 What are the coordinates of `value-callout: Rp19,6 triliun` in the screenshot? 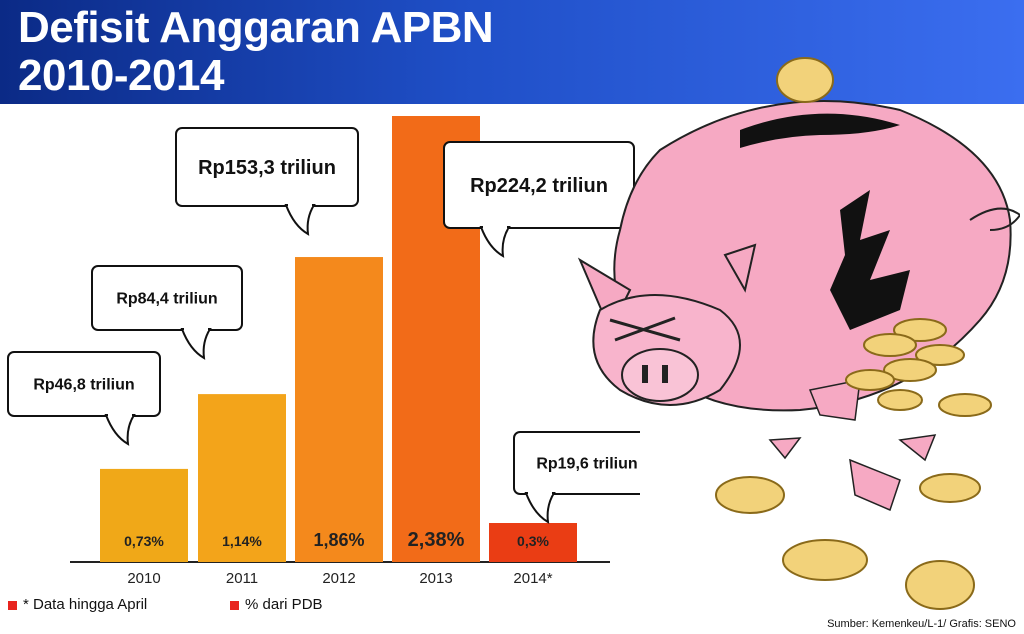 It's located at (576, 477).